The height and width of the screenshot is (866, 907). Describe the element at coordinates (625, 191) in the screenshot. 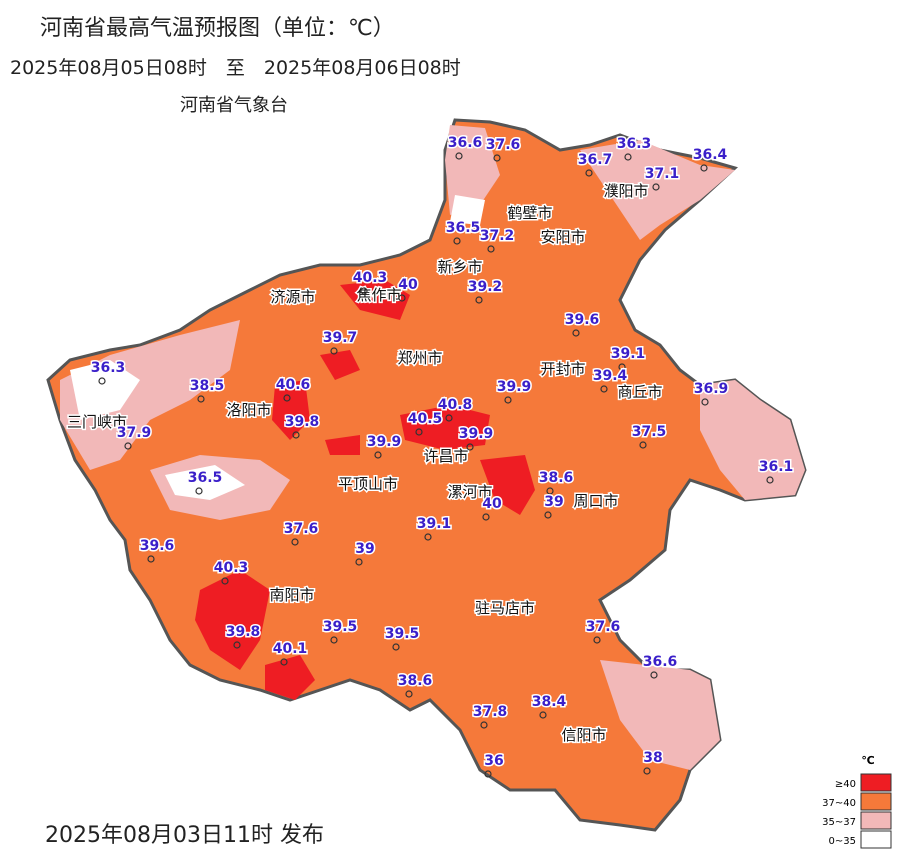

I see `city-label: 濮阳市` at that location.